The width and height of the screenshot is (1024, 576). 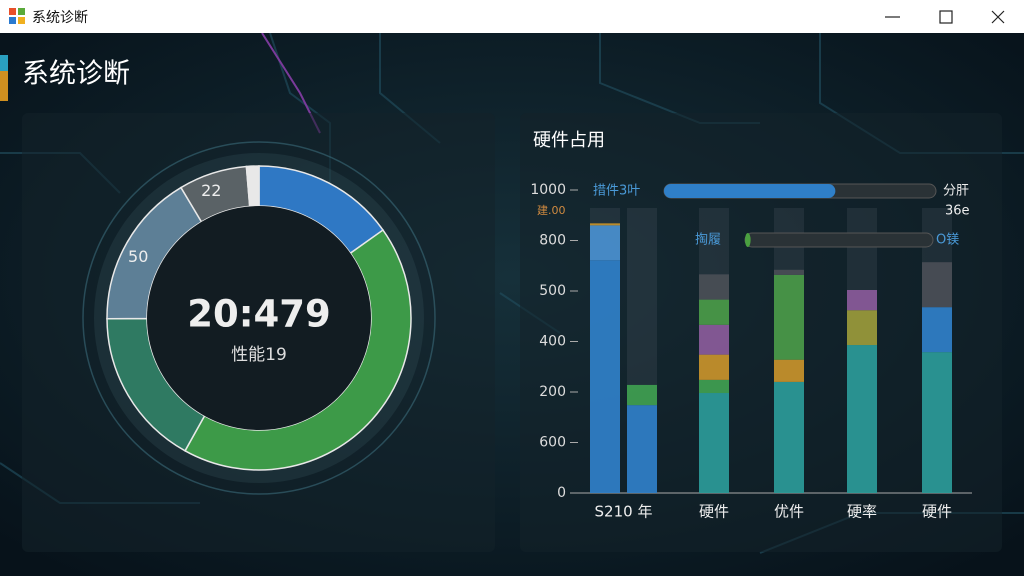 What do you see at coordinates (862, 512) in the screenshot?
I see `x-tick-label: 硬率` at bounding box center [862, 512].